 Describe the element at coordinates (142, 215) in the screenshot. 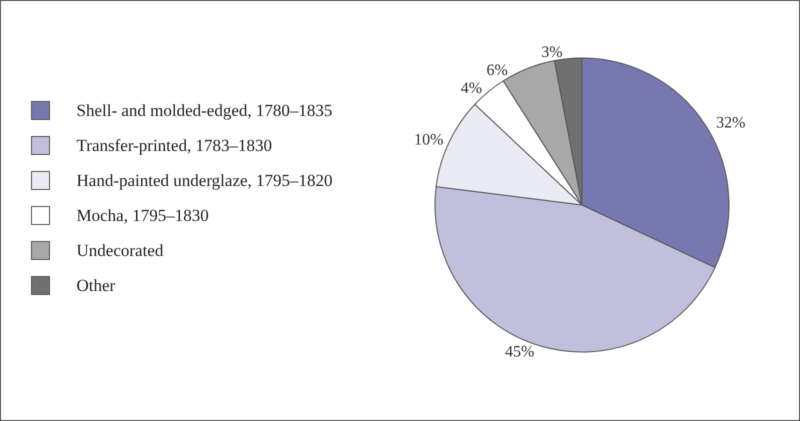

I see `legend-label: Mocha, 1795–1830` at that location.